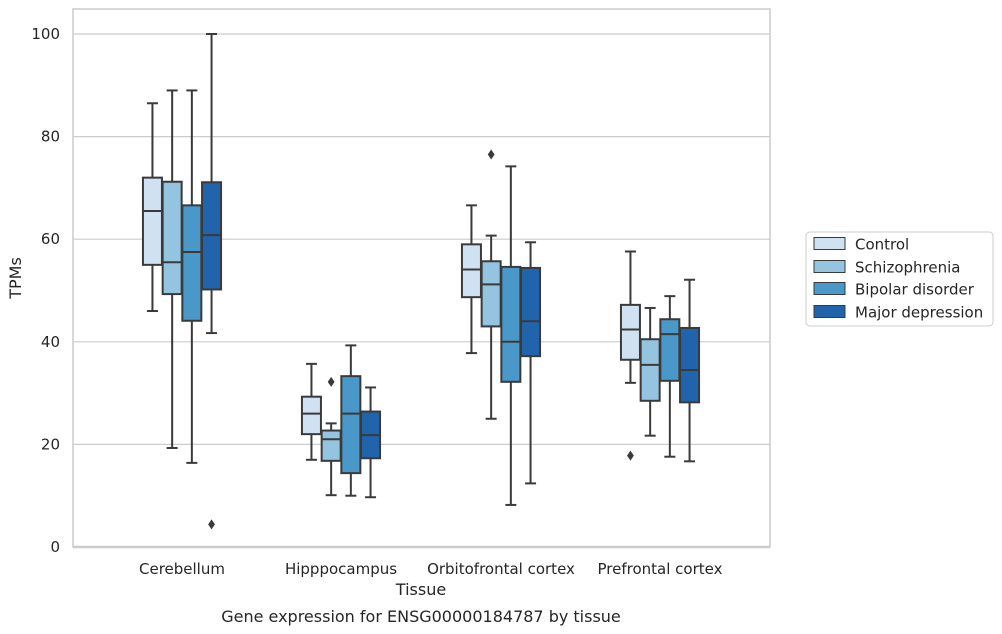  Describe the element at coordinates (915, 290) in the screenshot. I see `legend-label: Bipolar disorder` at that location.